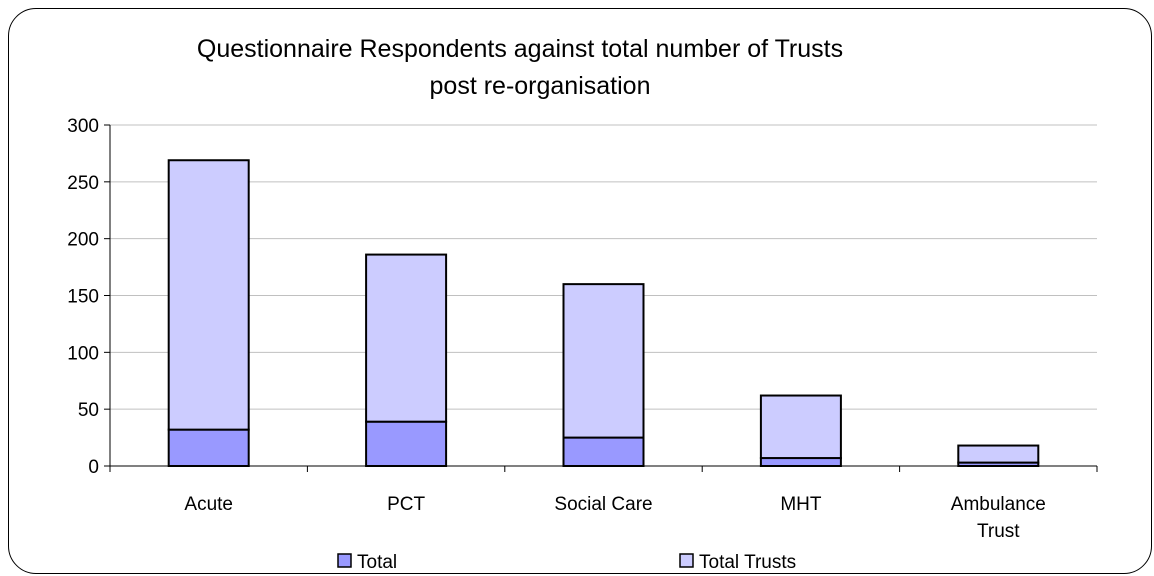  What do you see at coordinates (540, 86) in the screenshot?
I see `chart-title-line-2: post re-organisation` at bounding box center [540, 86].